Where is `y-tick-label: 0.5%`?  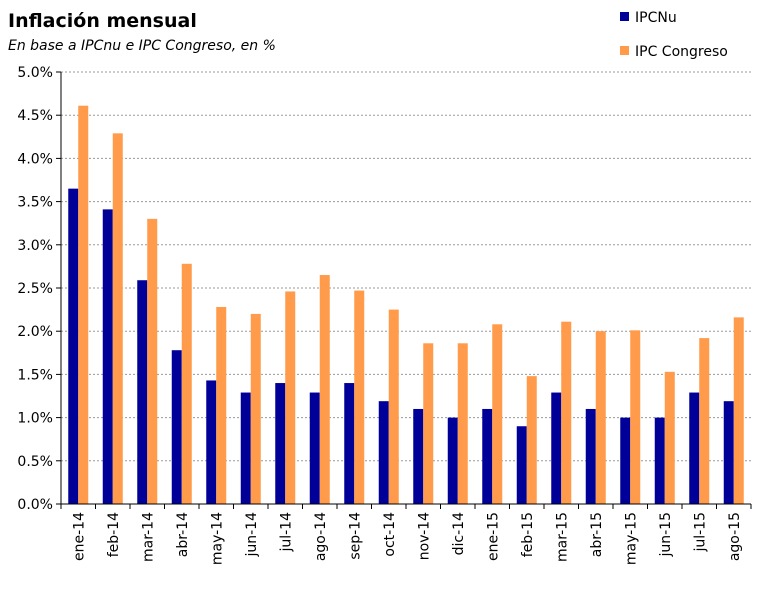 y-tick-label: 0.5% is located at coordinates (35, 462).